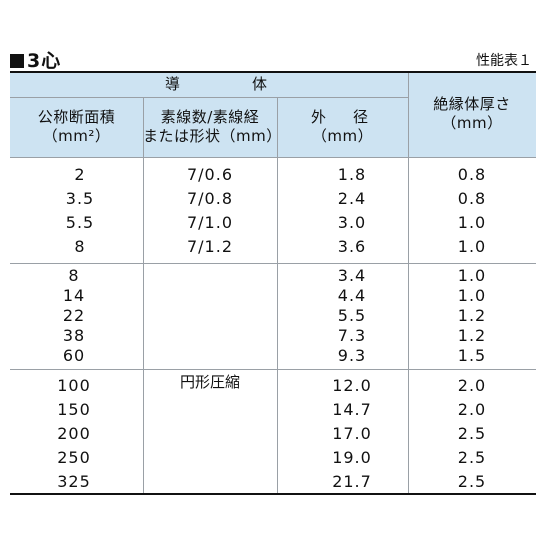 This screenshot has height=546, width=546. I want to click on header-outer-unit: （mm）, so click(342, 136).